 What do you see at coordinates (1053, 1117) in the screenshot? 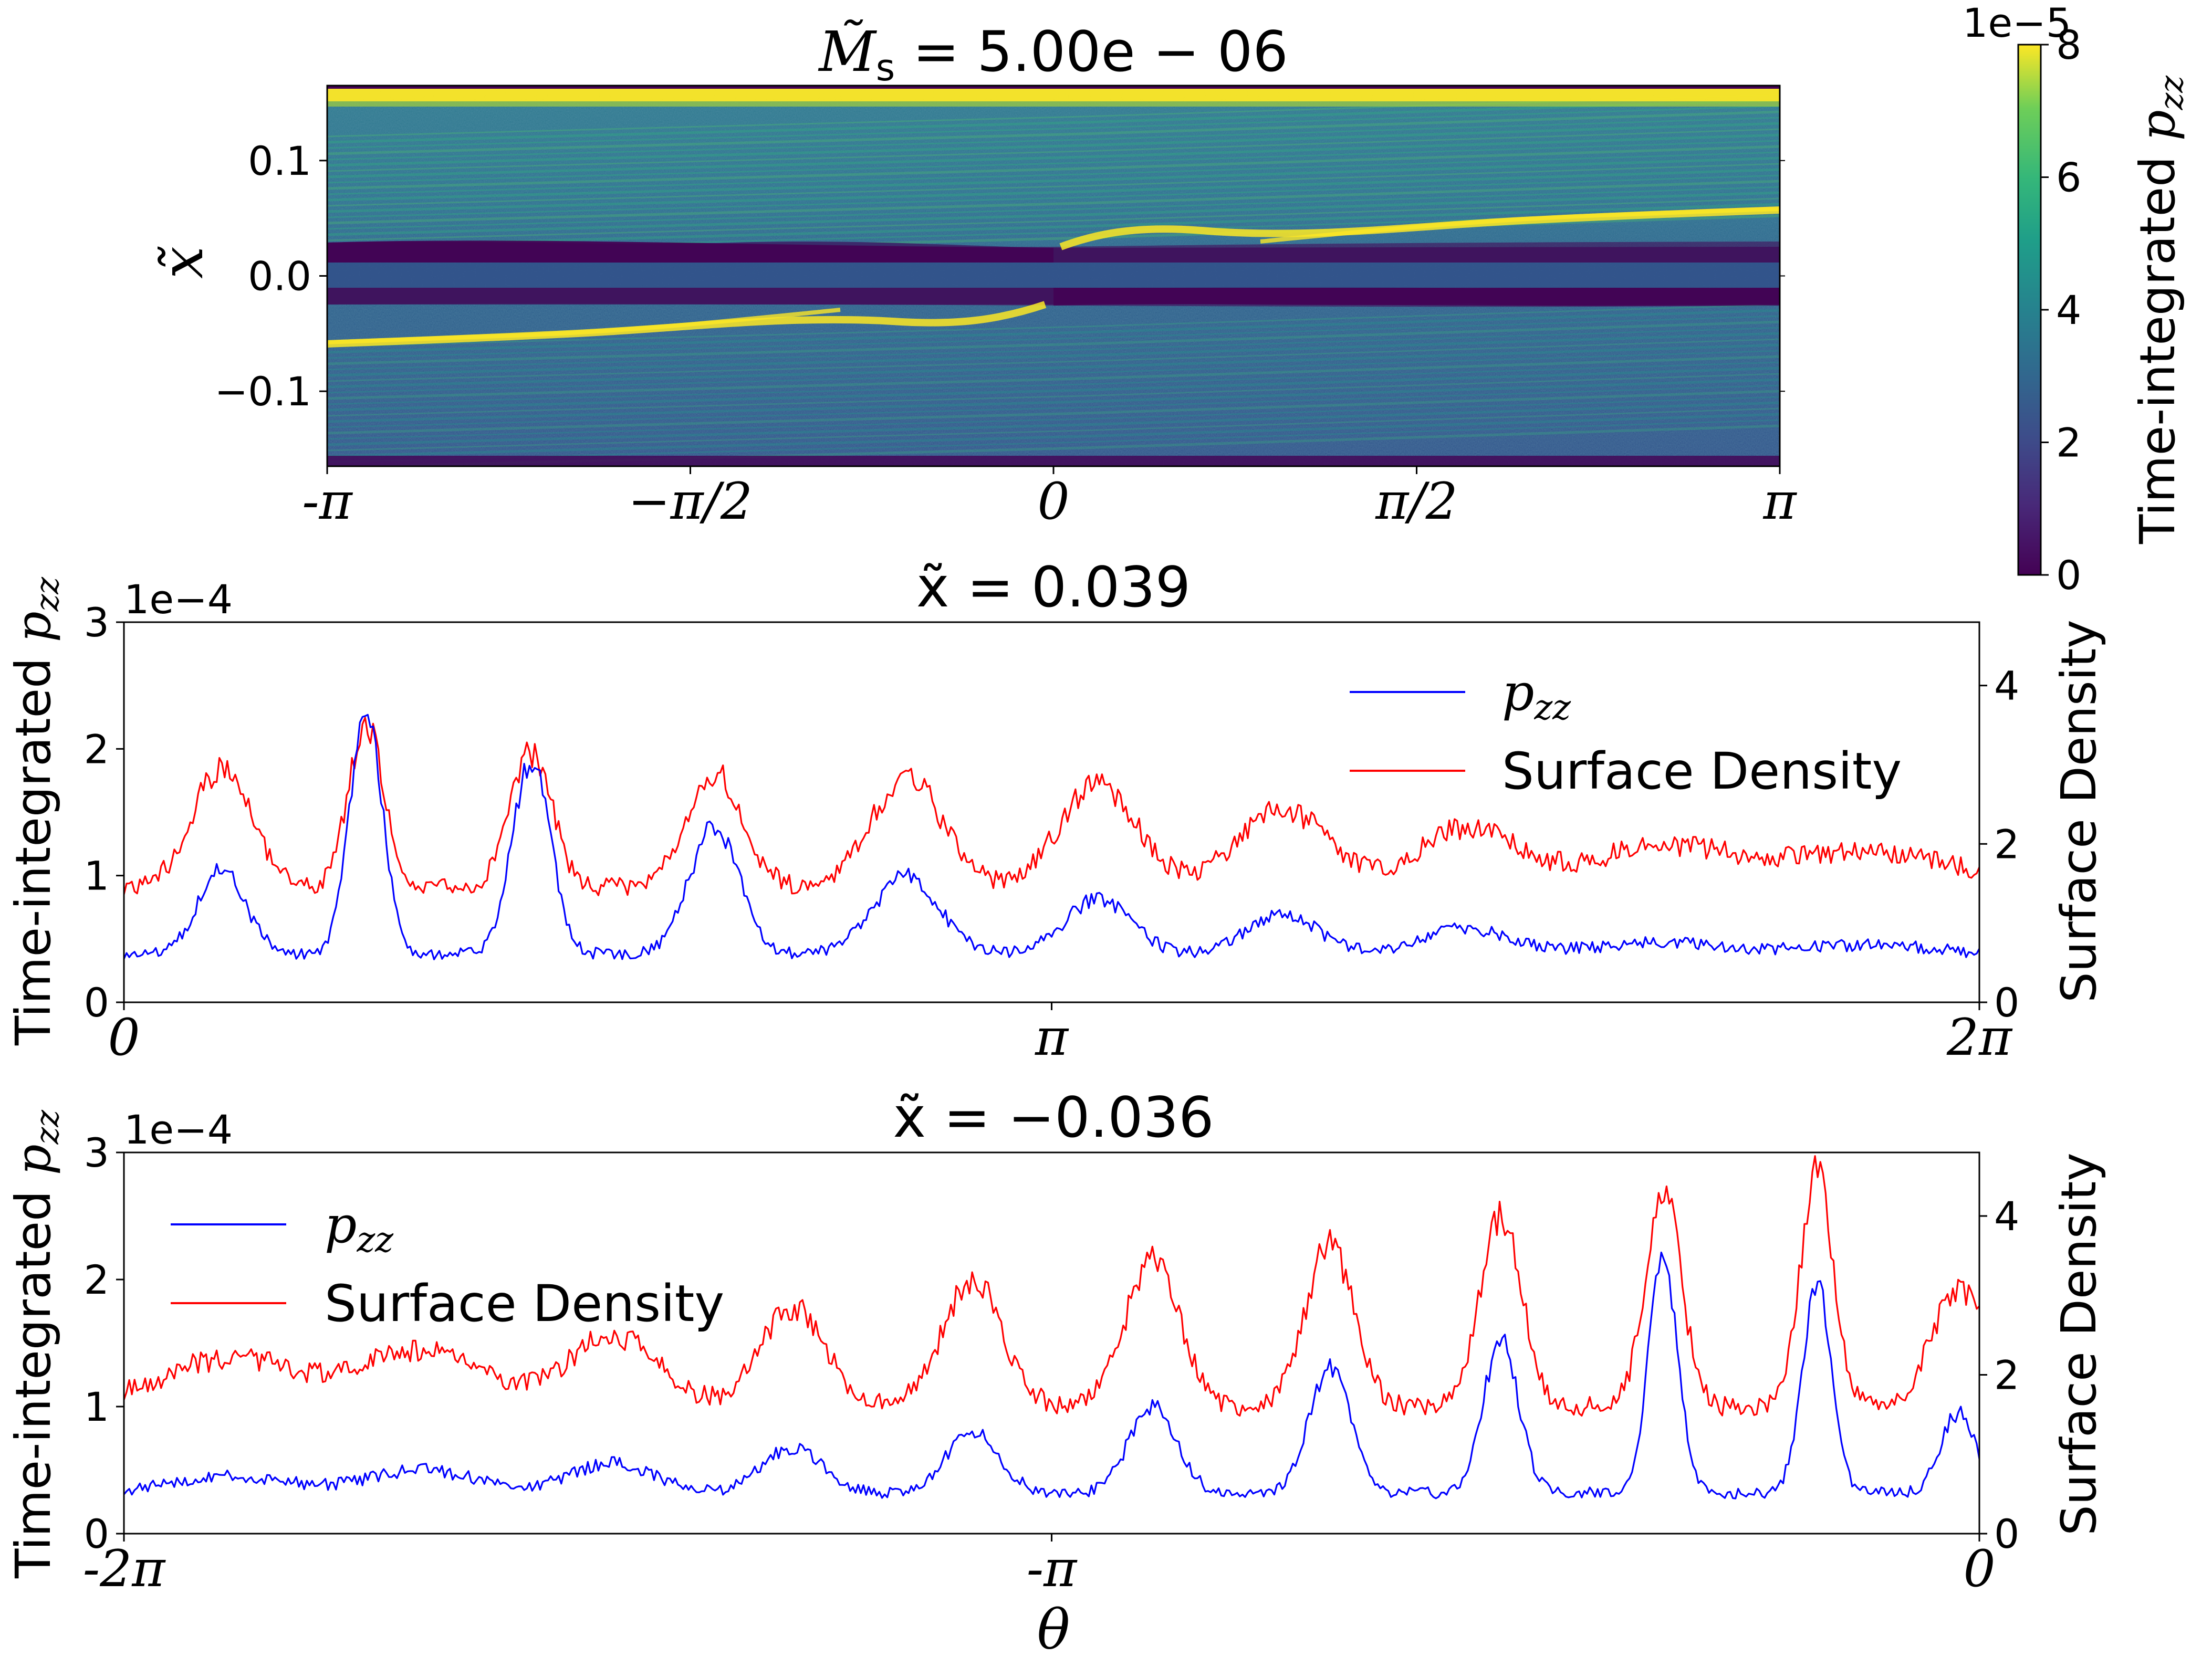
I see `line-panel-bottom-title: x̃ = −0.036` at bounding box center [1053, 1117].